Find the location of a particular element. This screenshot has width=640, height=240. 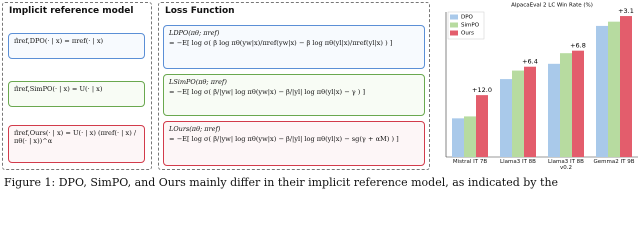

chart-title: AlpacaEval 2 LC Win Rate (%) is located at coordinates (552, 6).